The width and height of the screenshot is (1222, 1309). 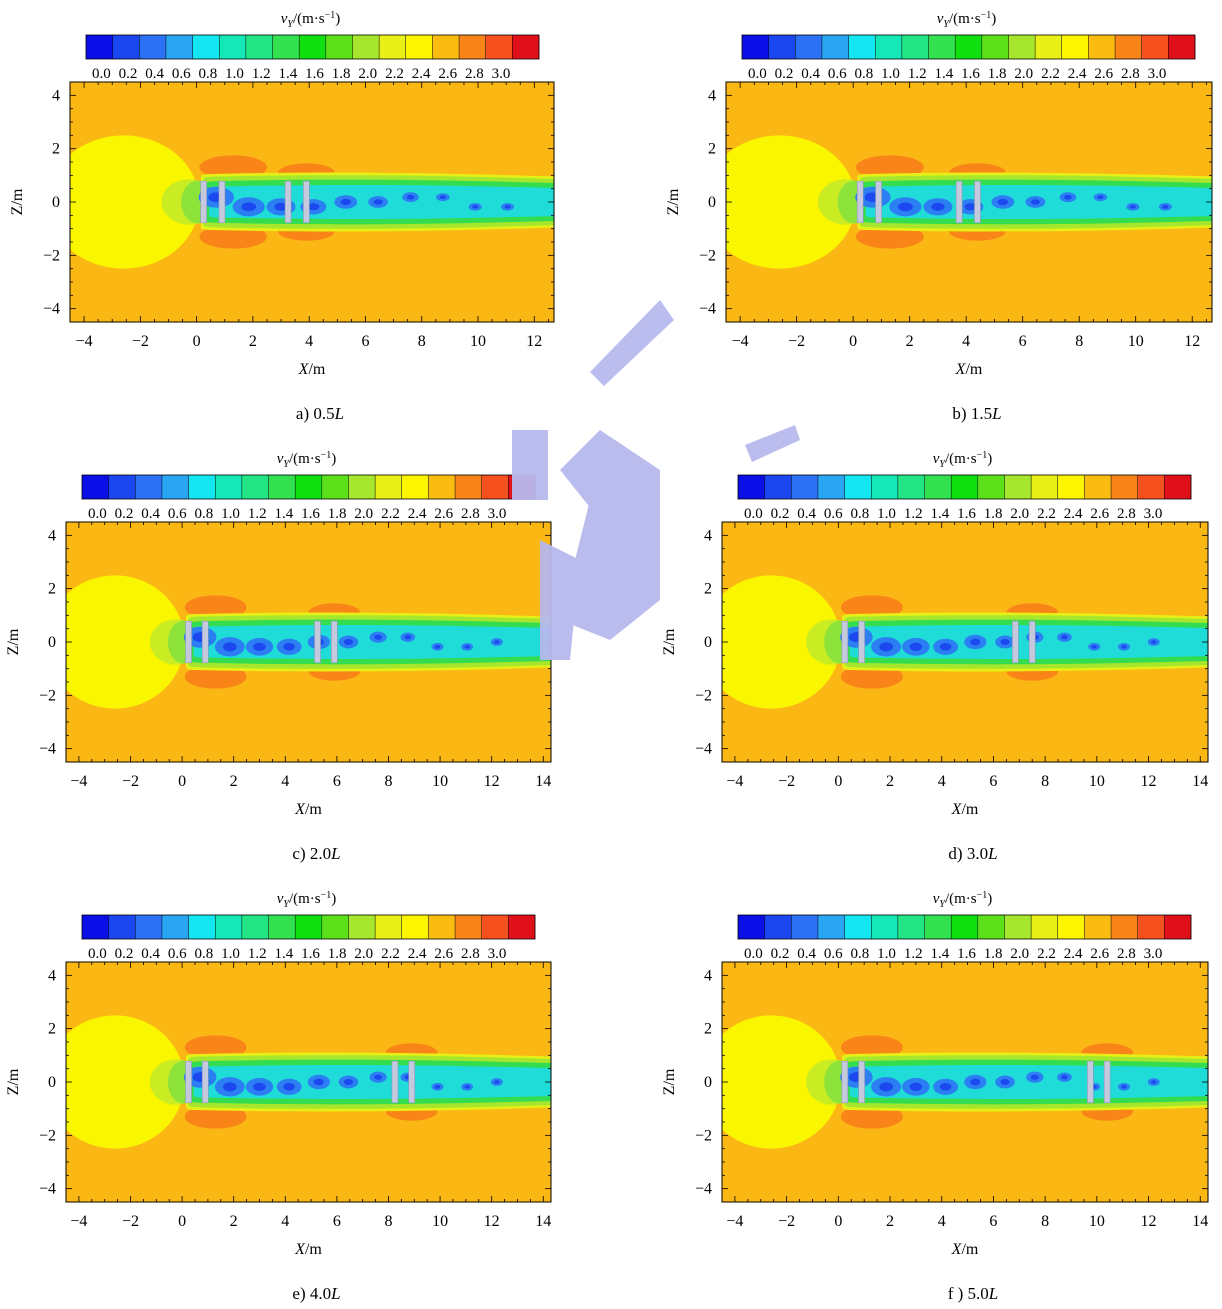 I want to click on y-tick-label: −2, so click(x=703, y=695).